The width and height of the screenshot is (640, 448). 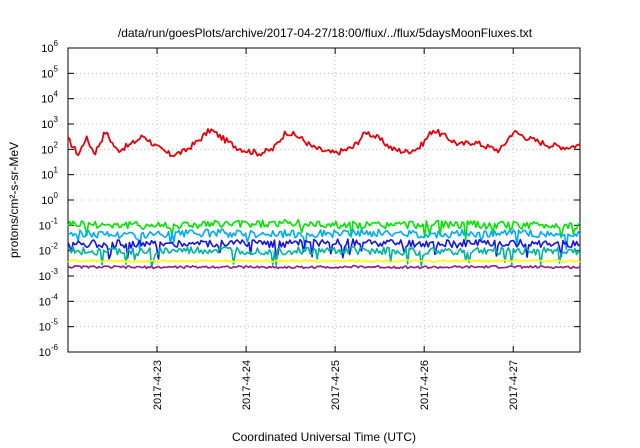 What do you see at coordinates (425, 385) in the screenshot?
I see `x-tick-label: 2017-4-26` at bounding box center [425, 385].